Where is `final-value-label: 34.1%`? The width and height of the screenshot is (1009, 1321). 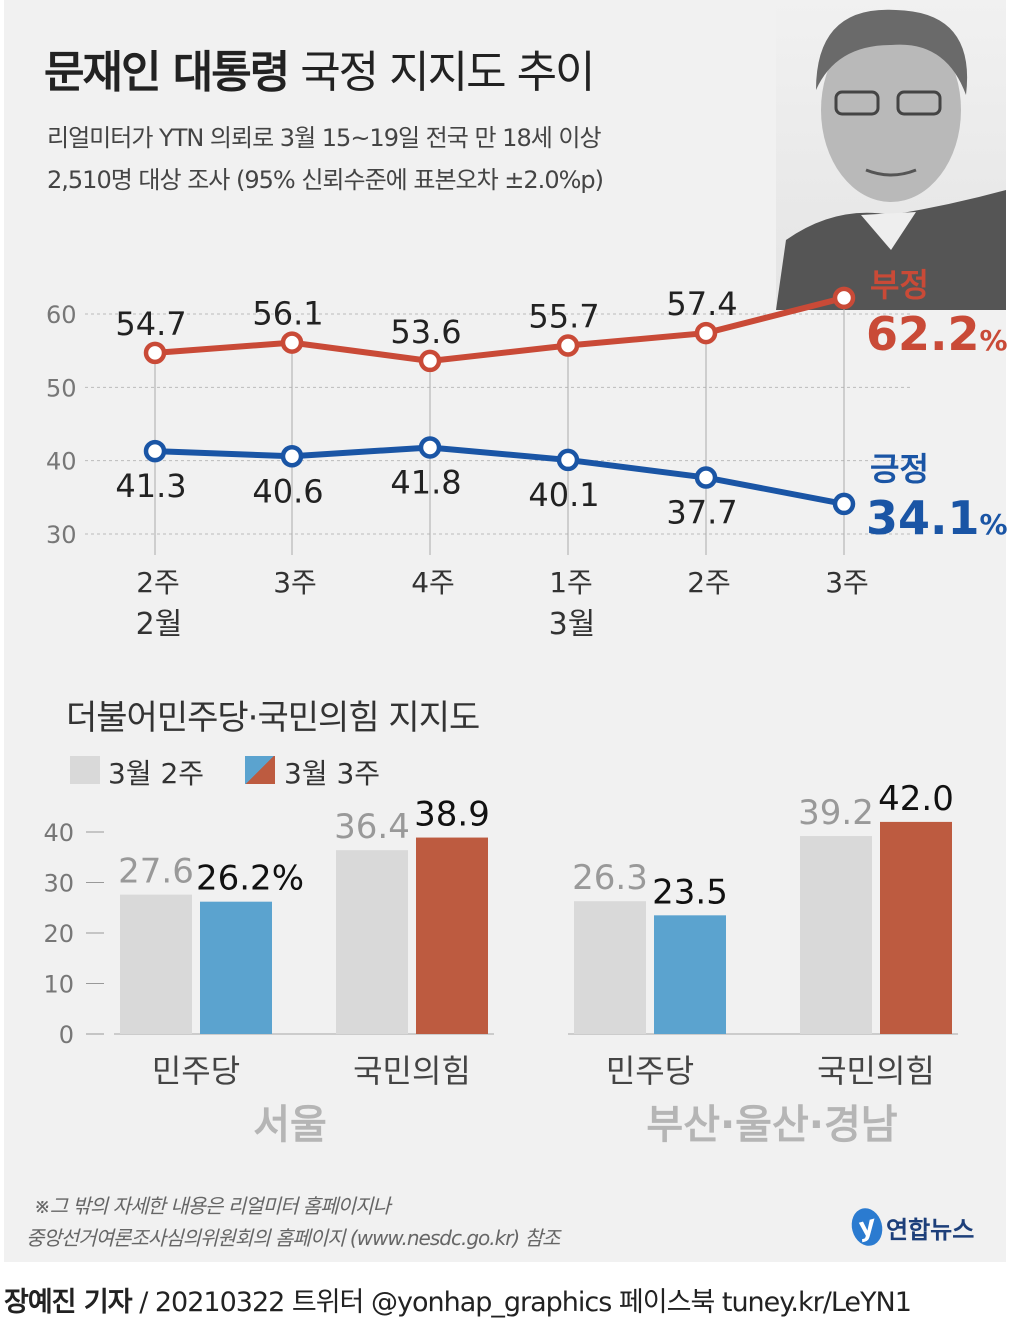 final-value-label: 34.1% is located at coordinates (937, 518).